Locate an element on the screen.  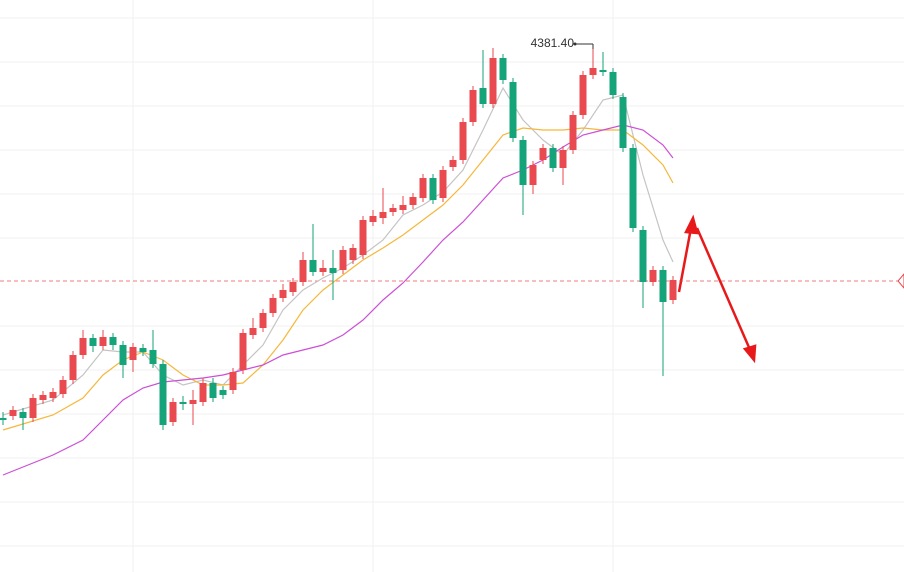
annotation-label: 4381.40 is located at coordinates (553, 43).